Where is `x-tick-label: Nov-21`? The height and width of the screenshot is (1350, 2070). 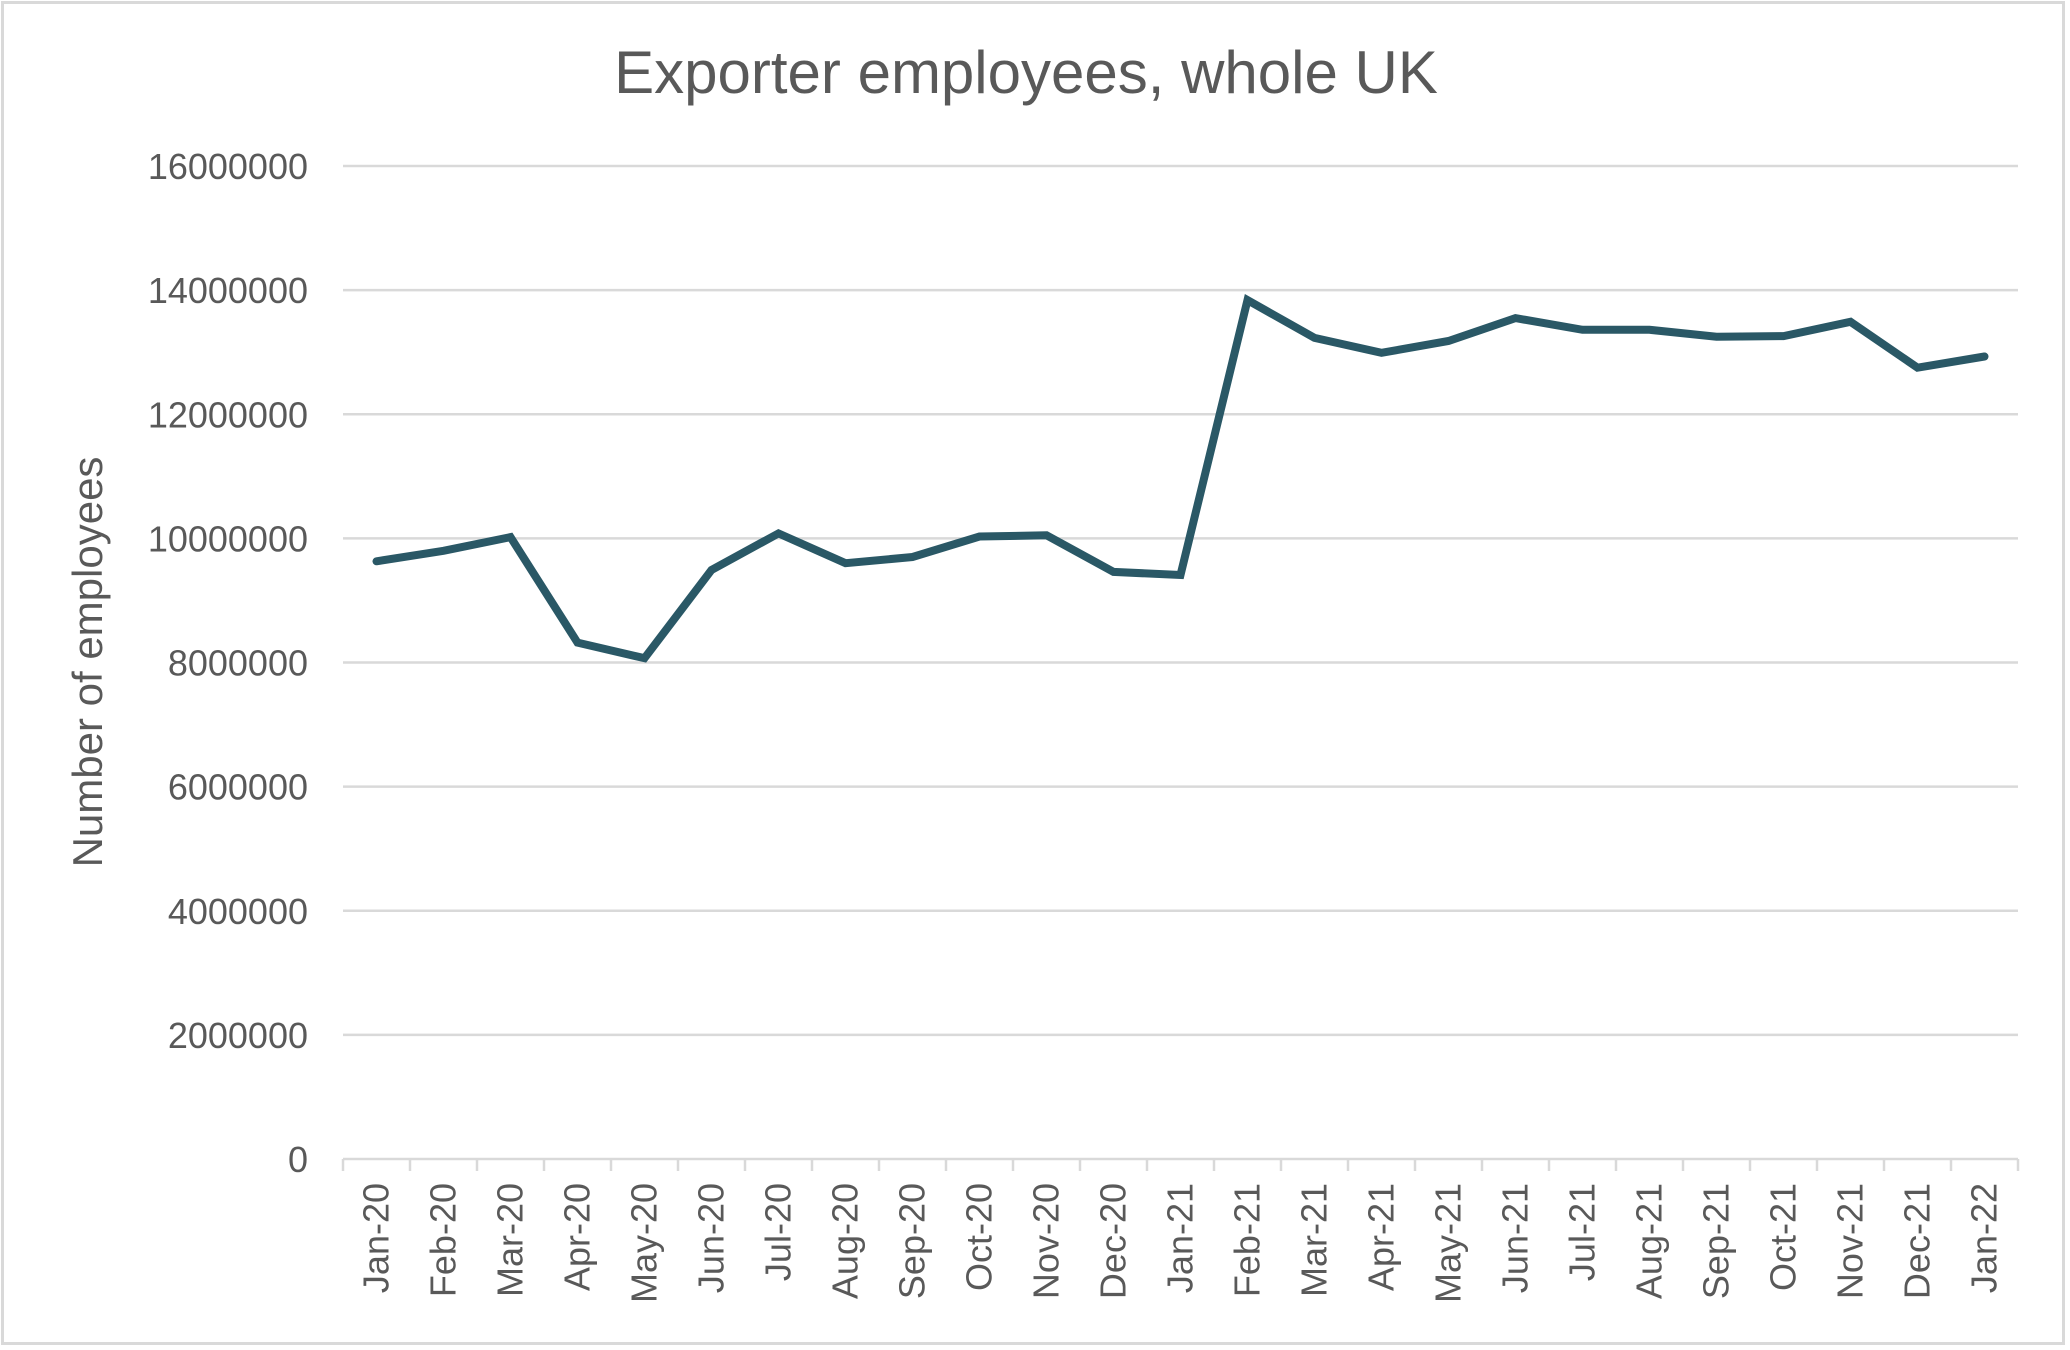
x-tick-label: Nov-21 is located at coordinates (1850, 1241).